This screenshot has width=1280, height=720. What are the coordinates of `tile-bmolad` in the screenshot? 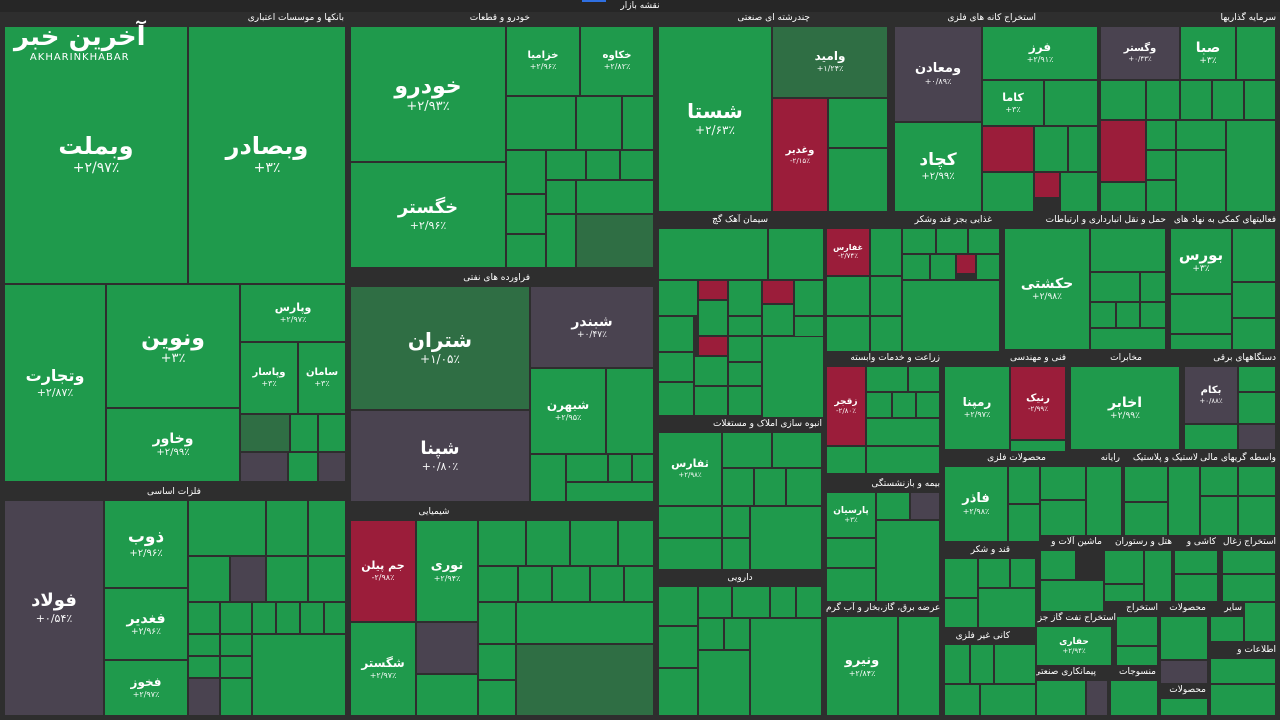 It's located at (919, 666).